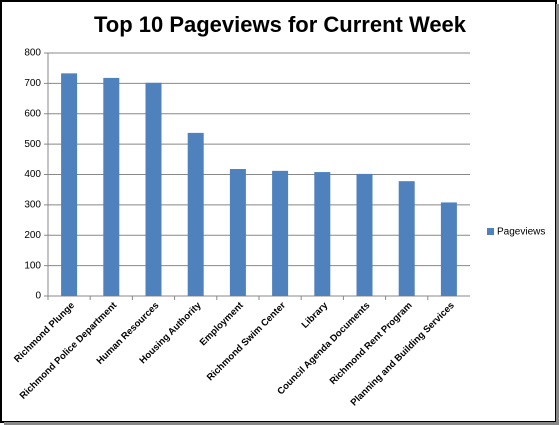 The height and width of the screenshot is (425, 559). Describe the element at coordinates (32, 113) in the screenshot. I see `y-tick-label: 600` at that location.